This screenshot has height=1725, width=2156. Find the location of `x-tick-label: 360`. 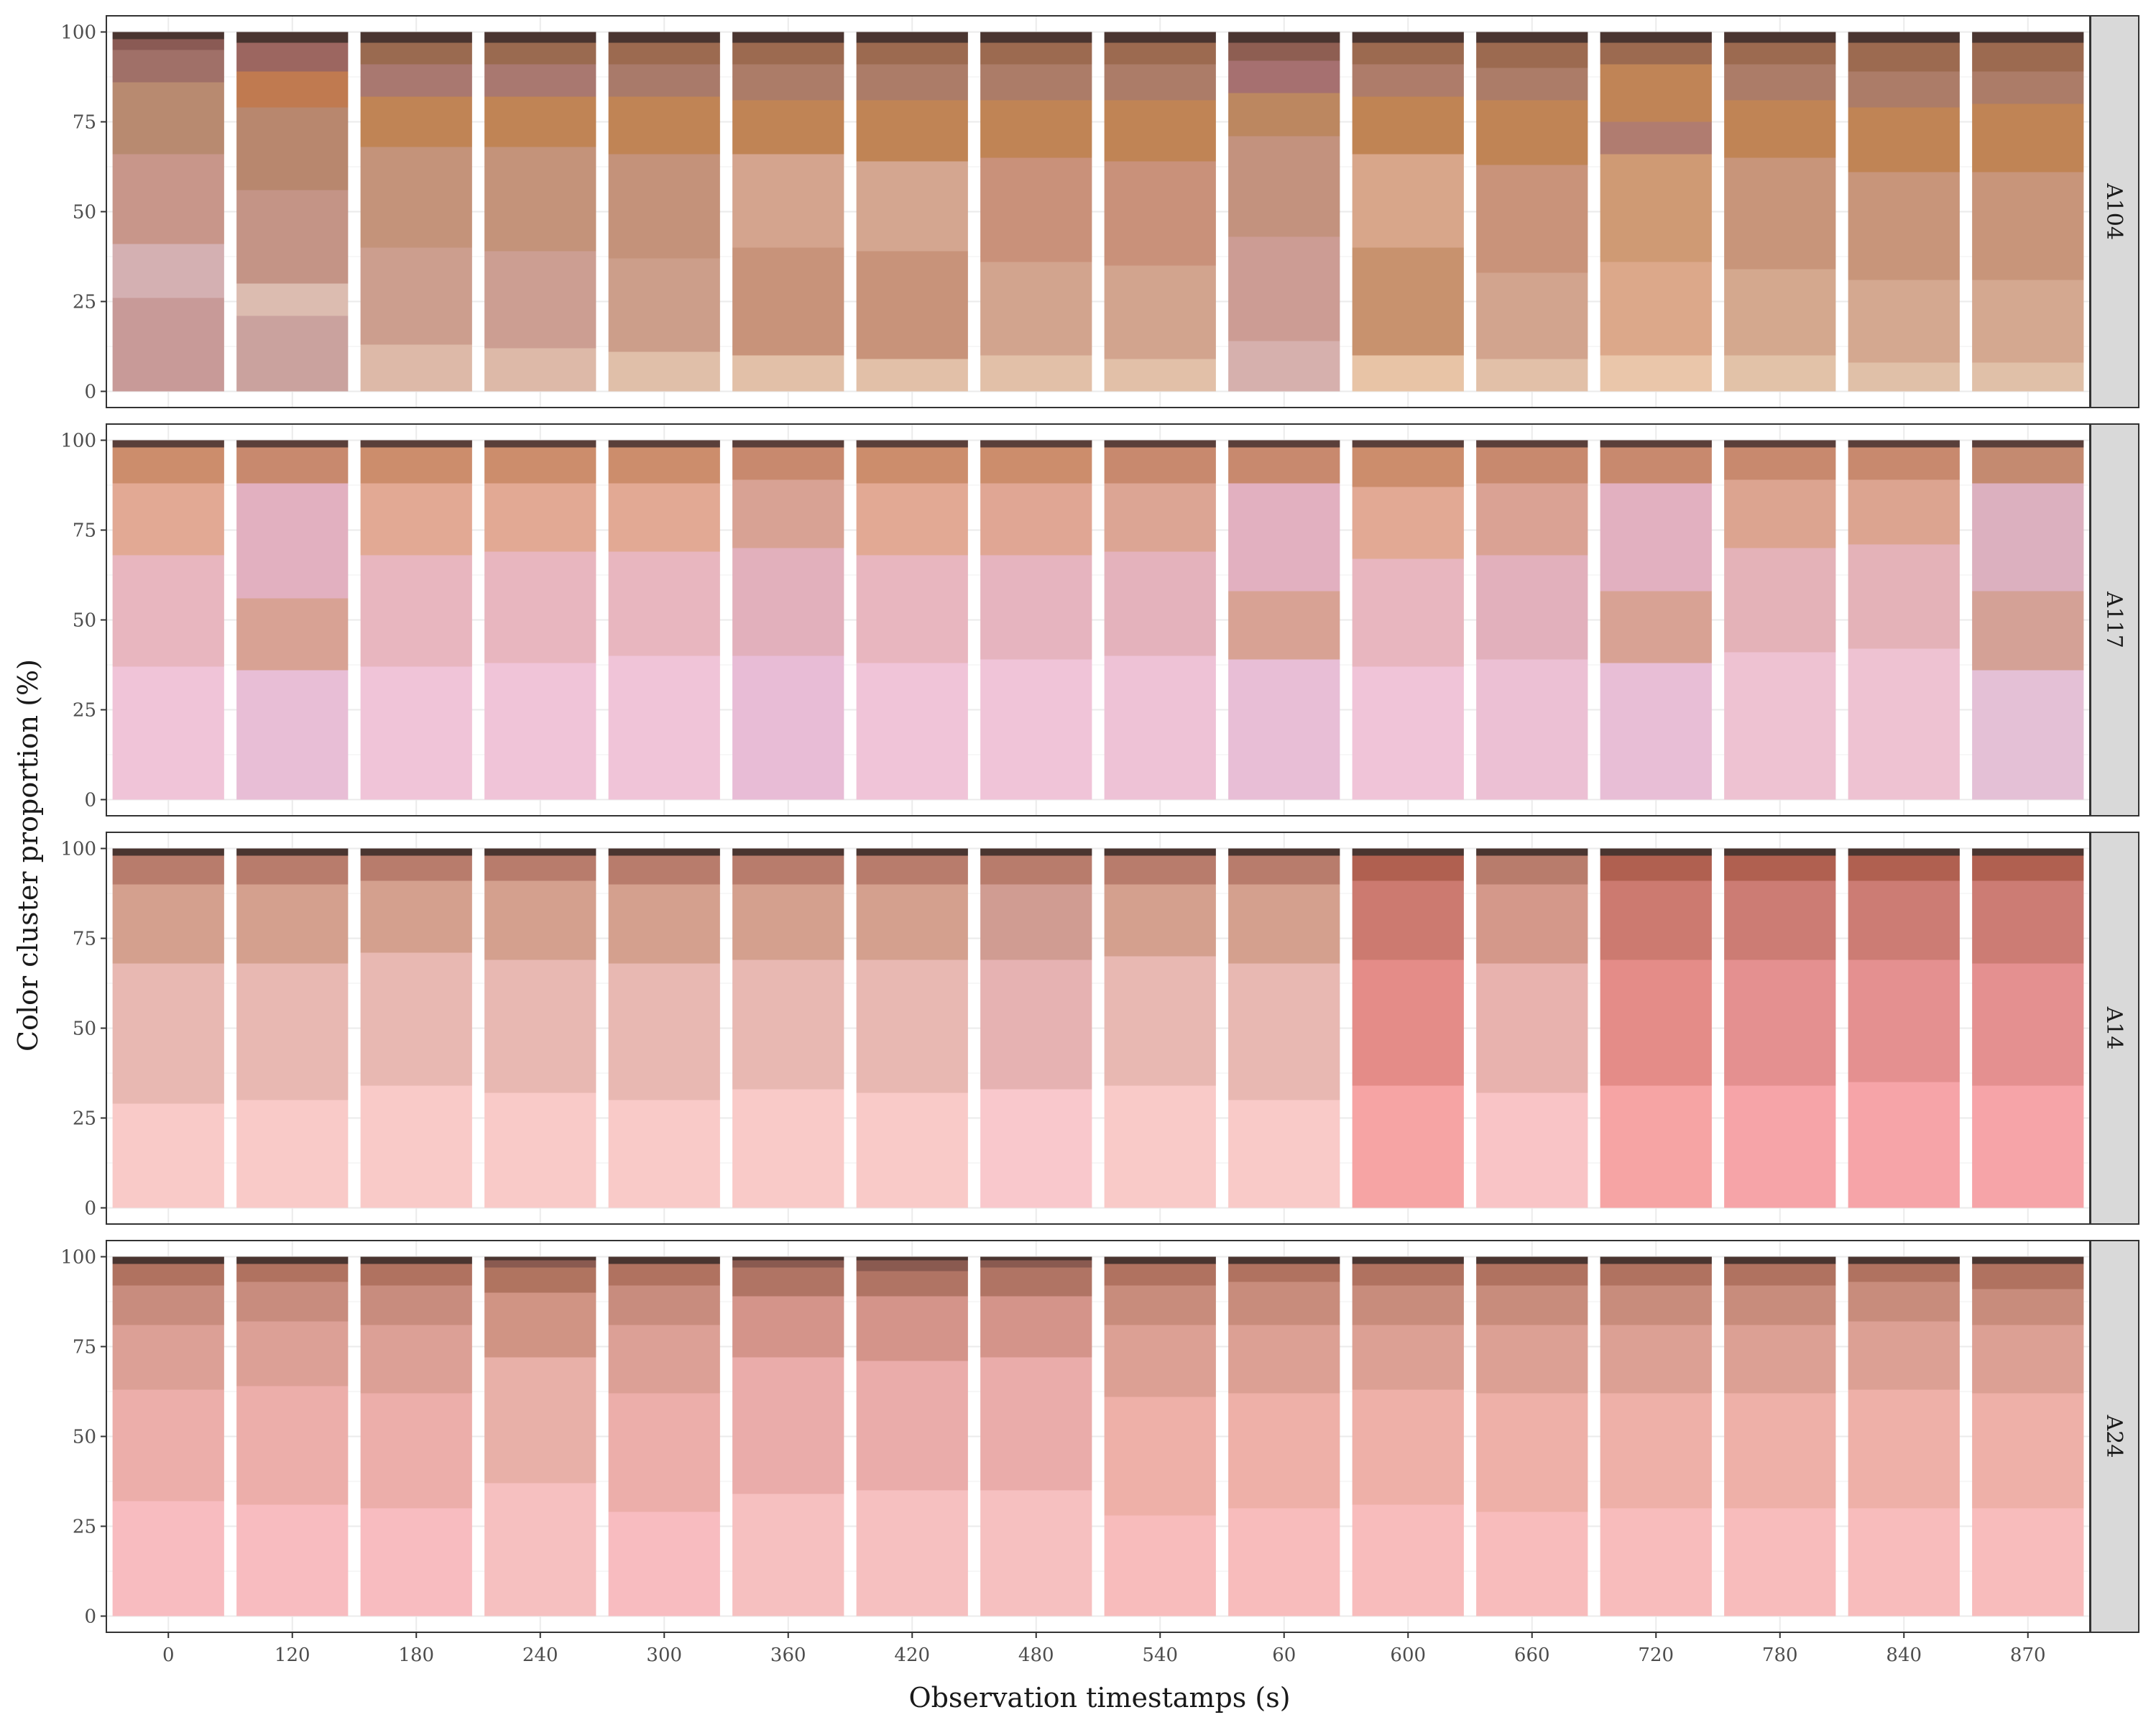

x-tick-label: 360 is located at coordinates (788, 1655).